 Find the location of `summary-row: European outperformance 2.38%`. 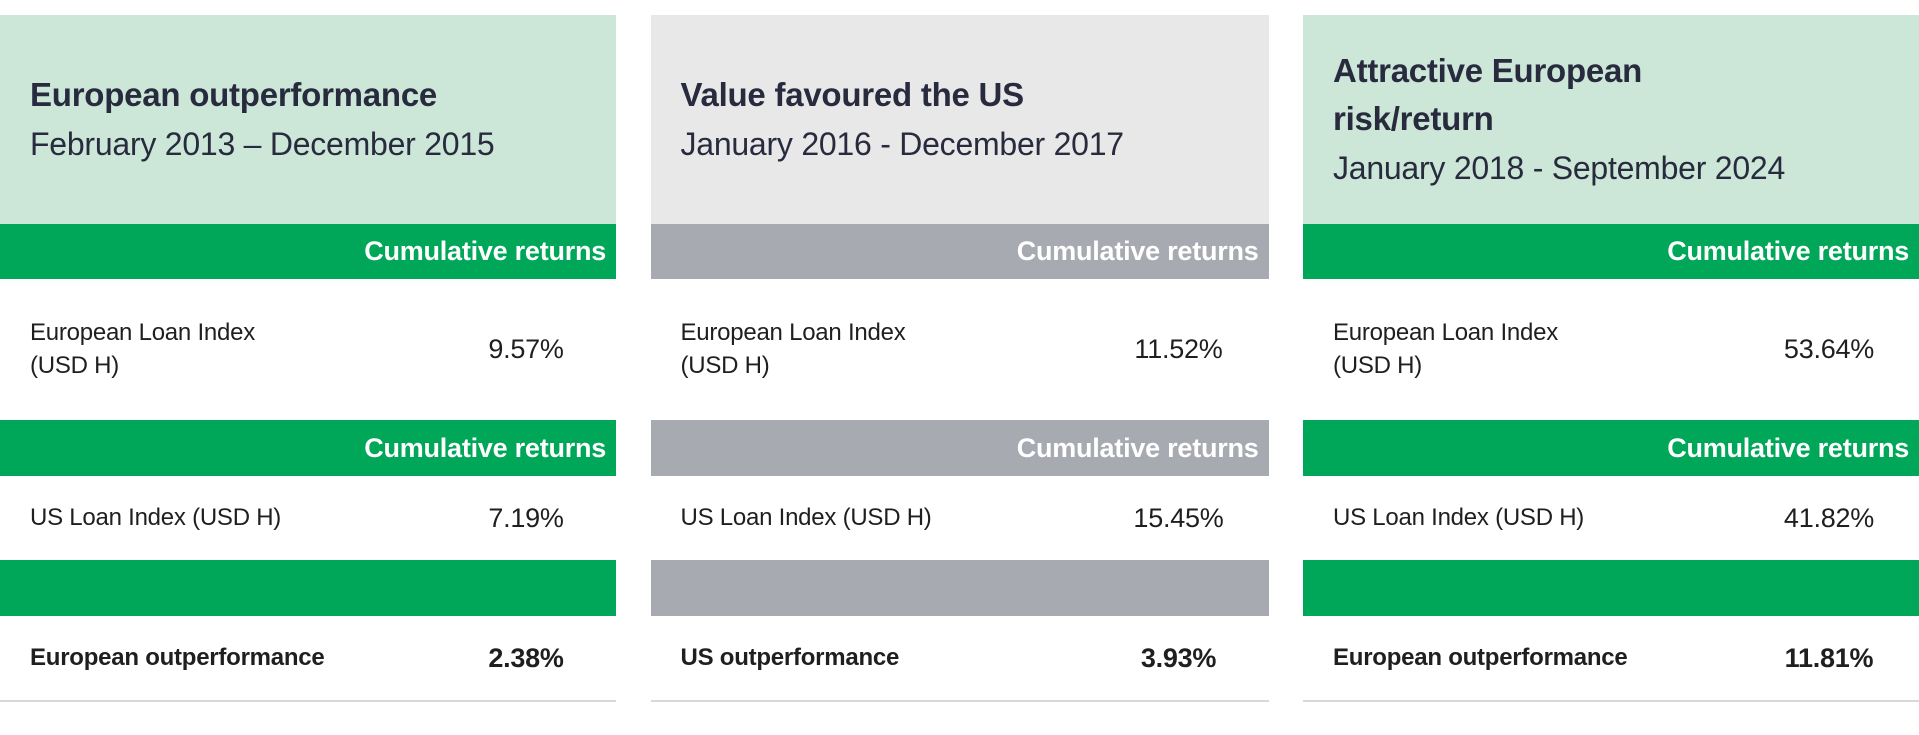

summary-row: European outperformance 2.38% is located at coordinates (308, 658).